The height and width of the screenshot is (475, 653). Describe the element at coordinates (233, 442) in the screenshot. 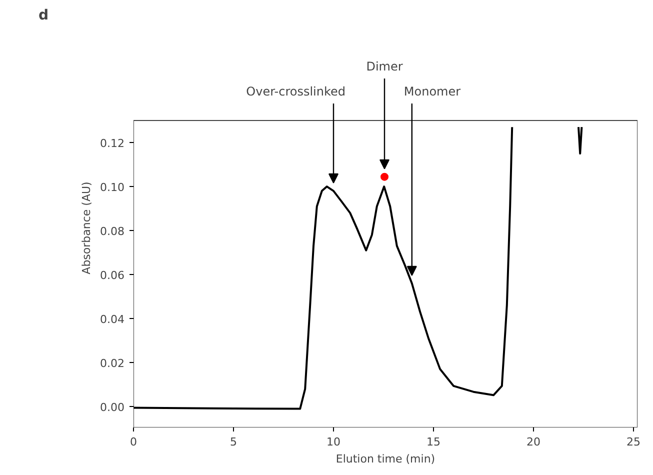

I see `x-tick-label: 5` at that location.